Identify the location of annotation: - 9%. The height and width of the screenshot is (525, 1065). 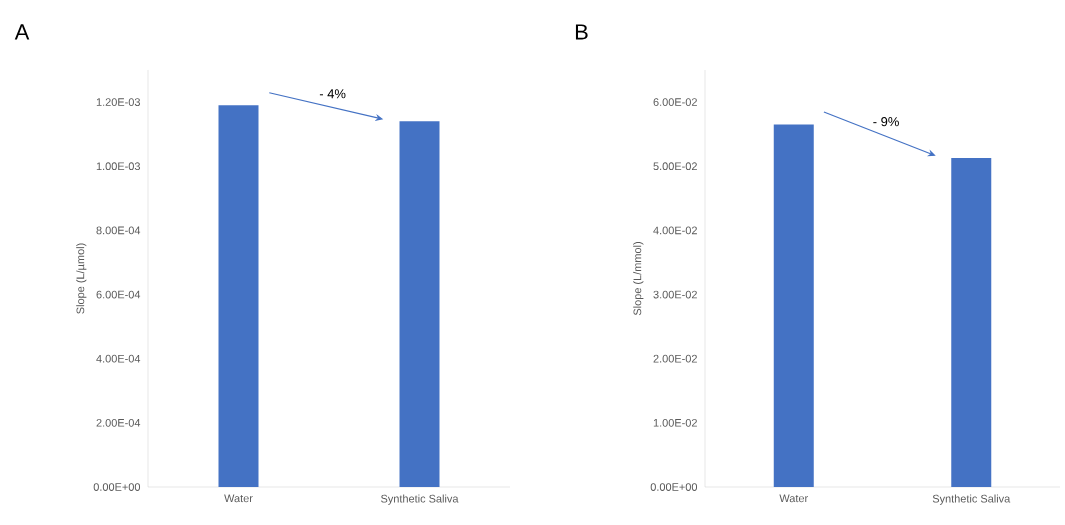
(886, 122).